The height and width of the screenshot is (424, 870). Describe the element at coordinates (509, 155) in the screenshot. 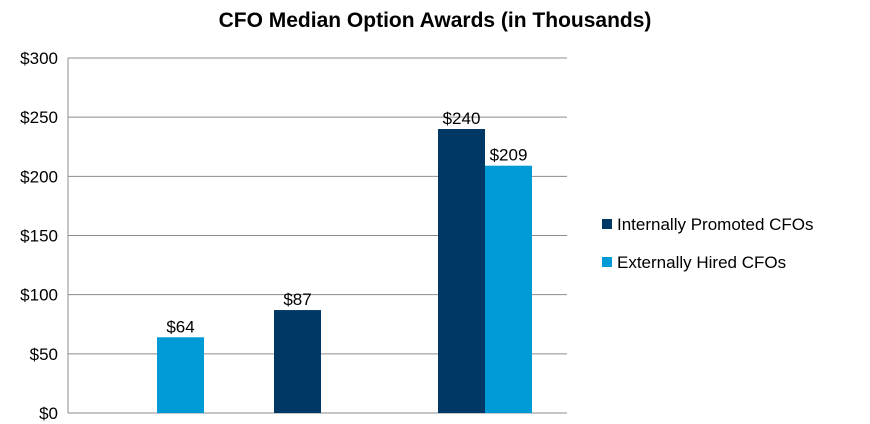

I see `data-label: $209` at that location.